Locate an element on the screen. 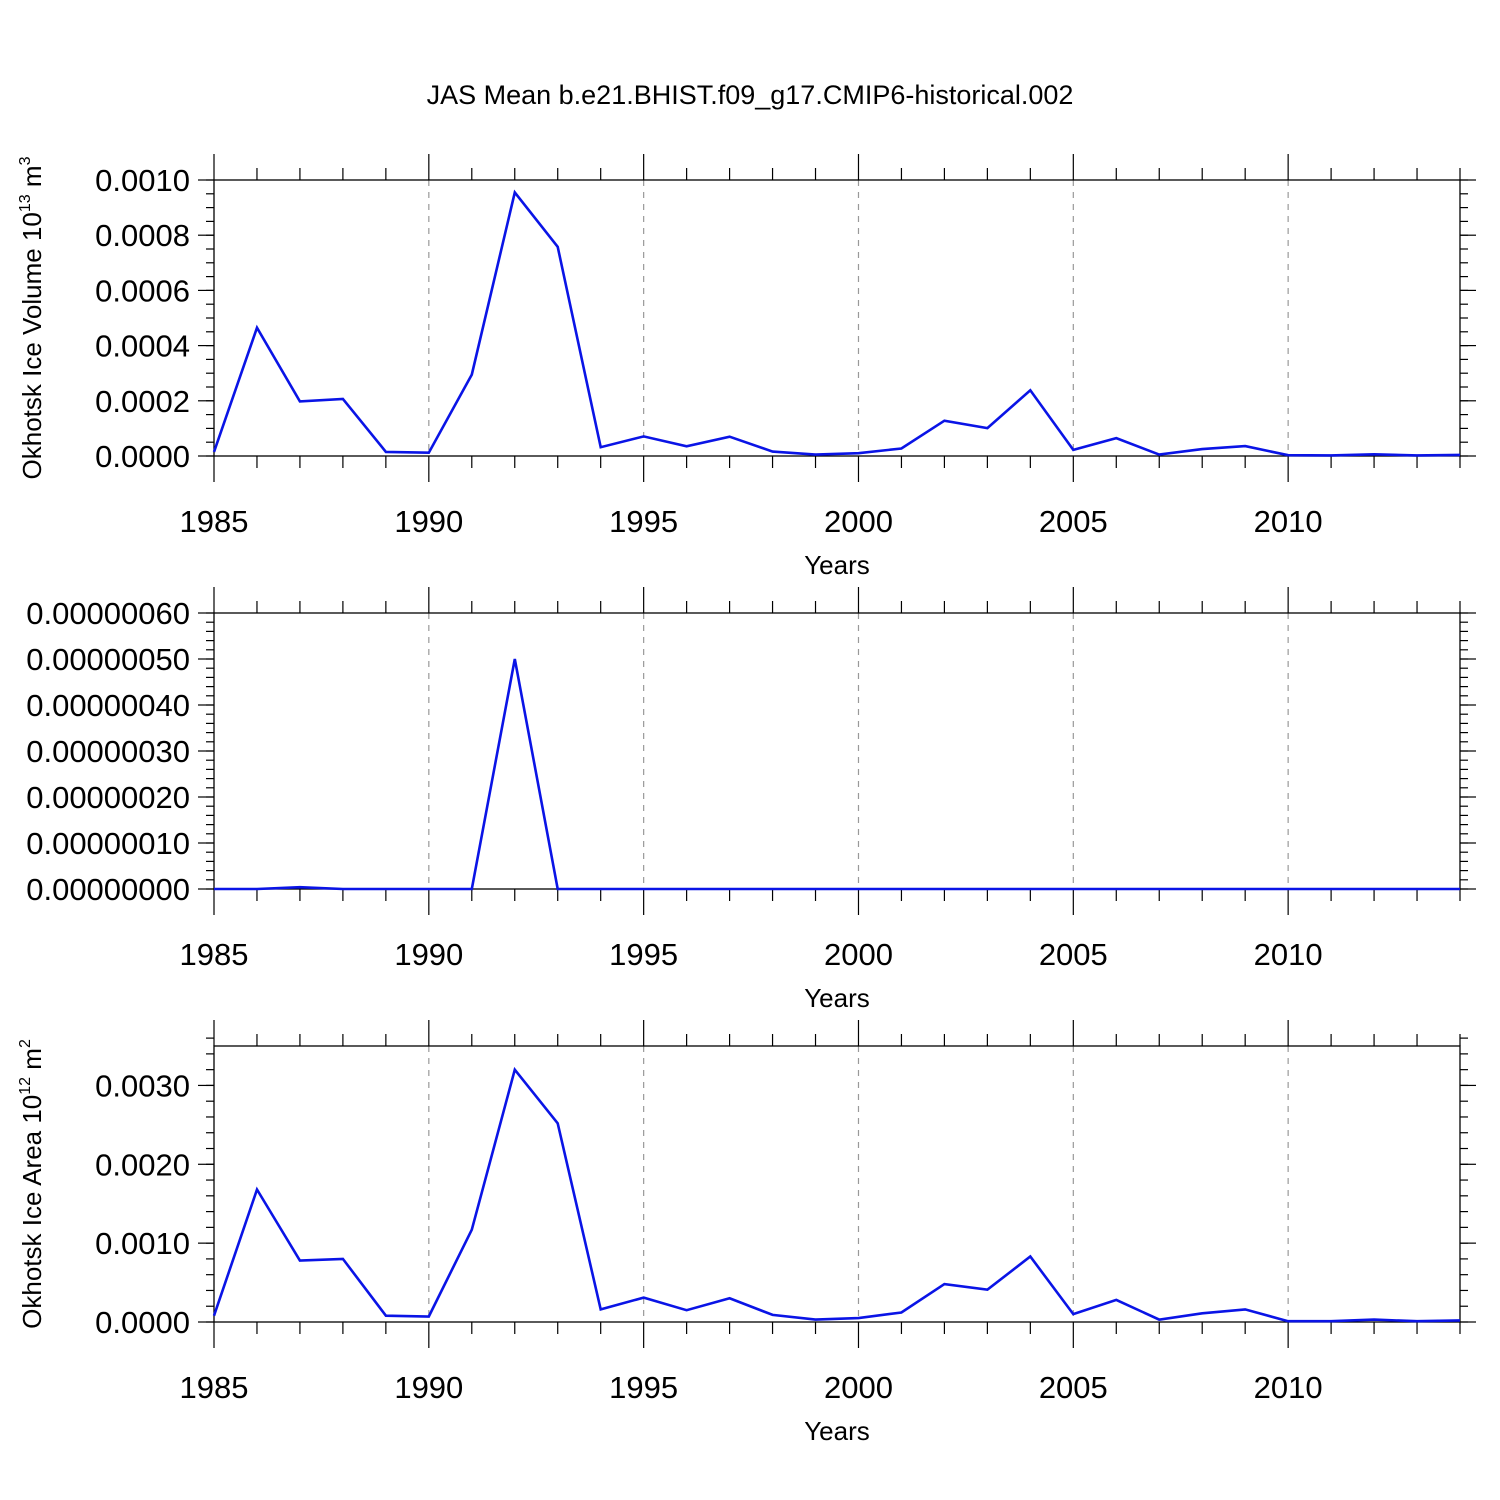 The height and width of the screenshot is (1500, 1500). y-axis-title-text: Okhotsk Ice Area 10 is located at coordinates (32, 1212).